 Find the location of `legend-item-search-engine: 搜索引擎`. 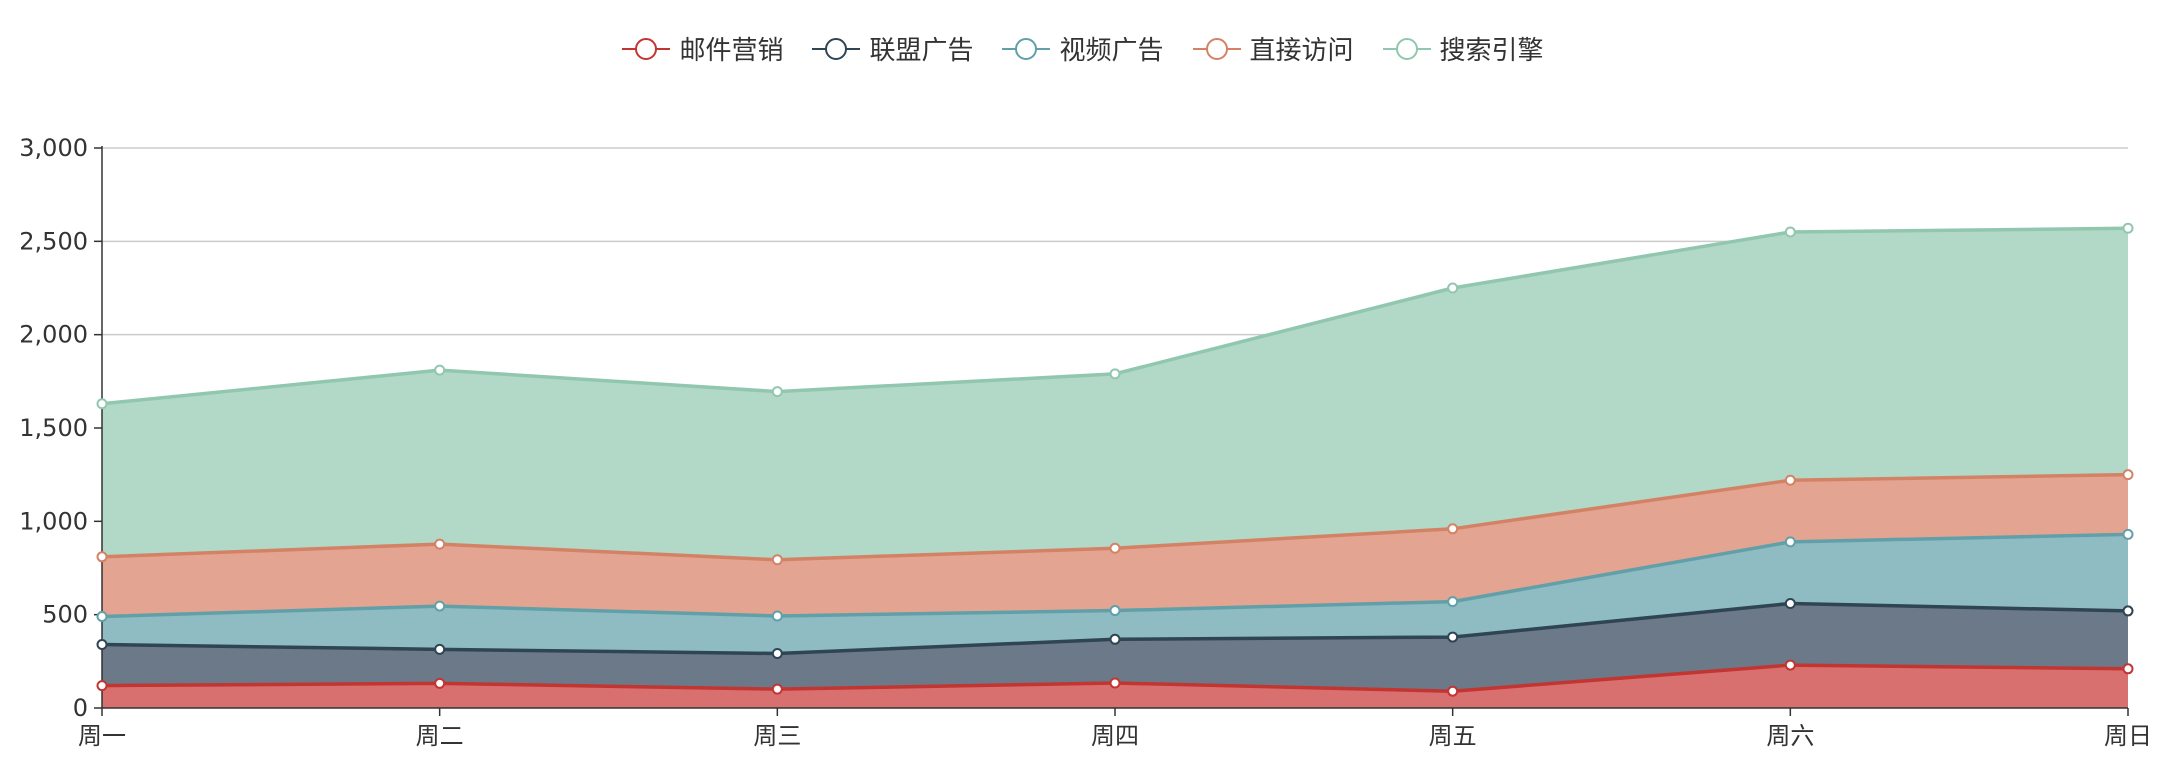

legend-item-search-engine: 搜索引擎 is located at coordinates (1463, 48).